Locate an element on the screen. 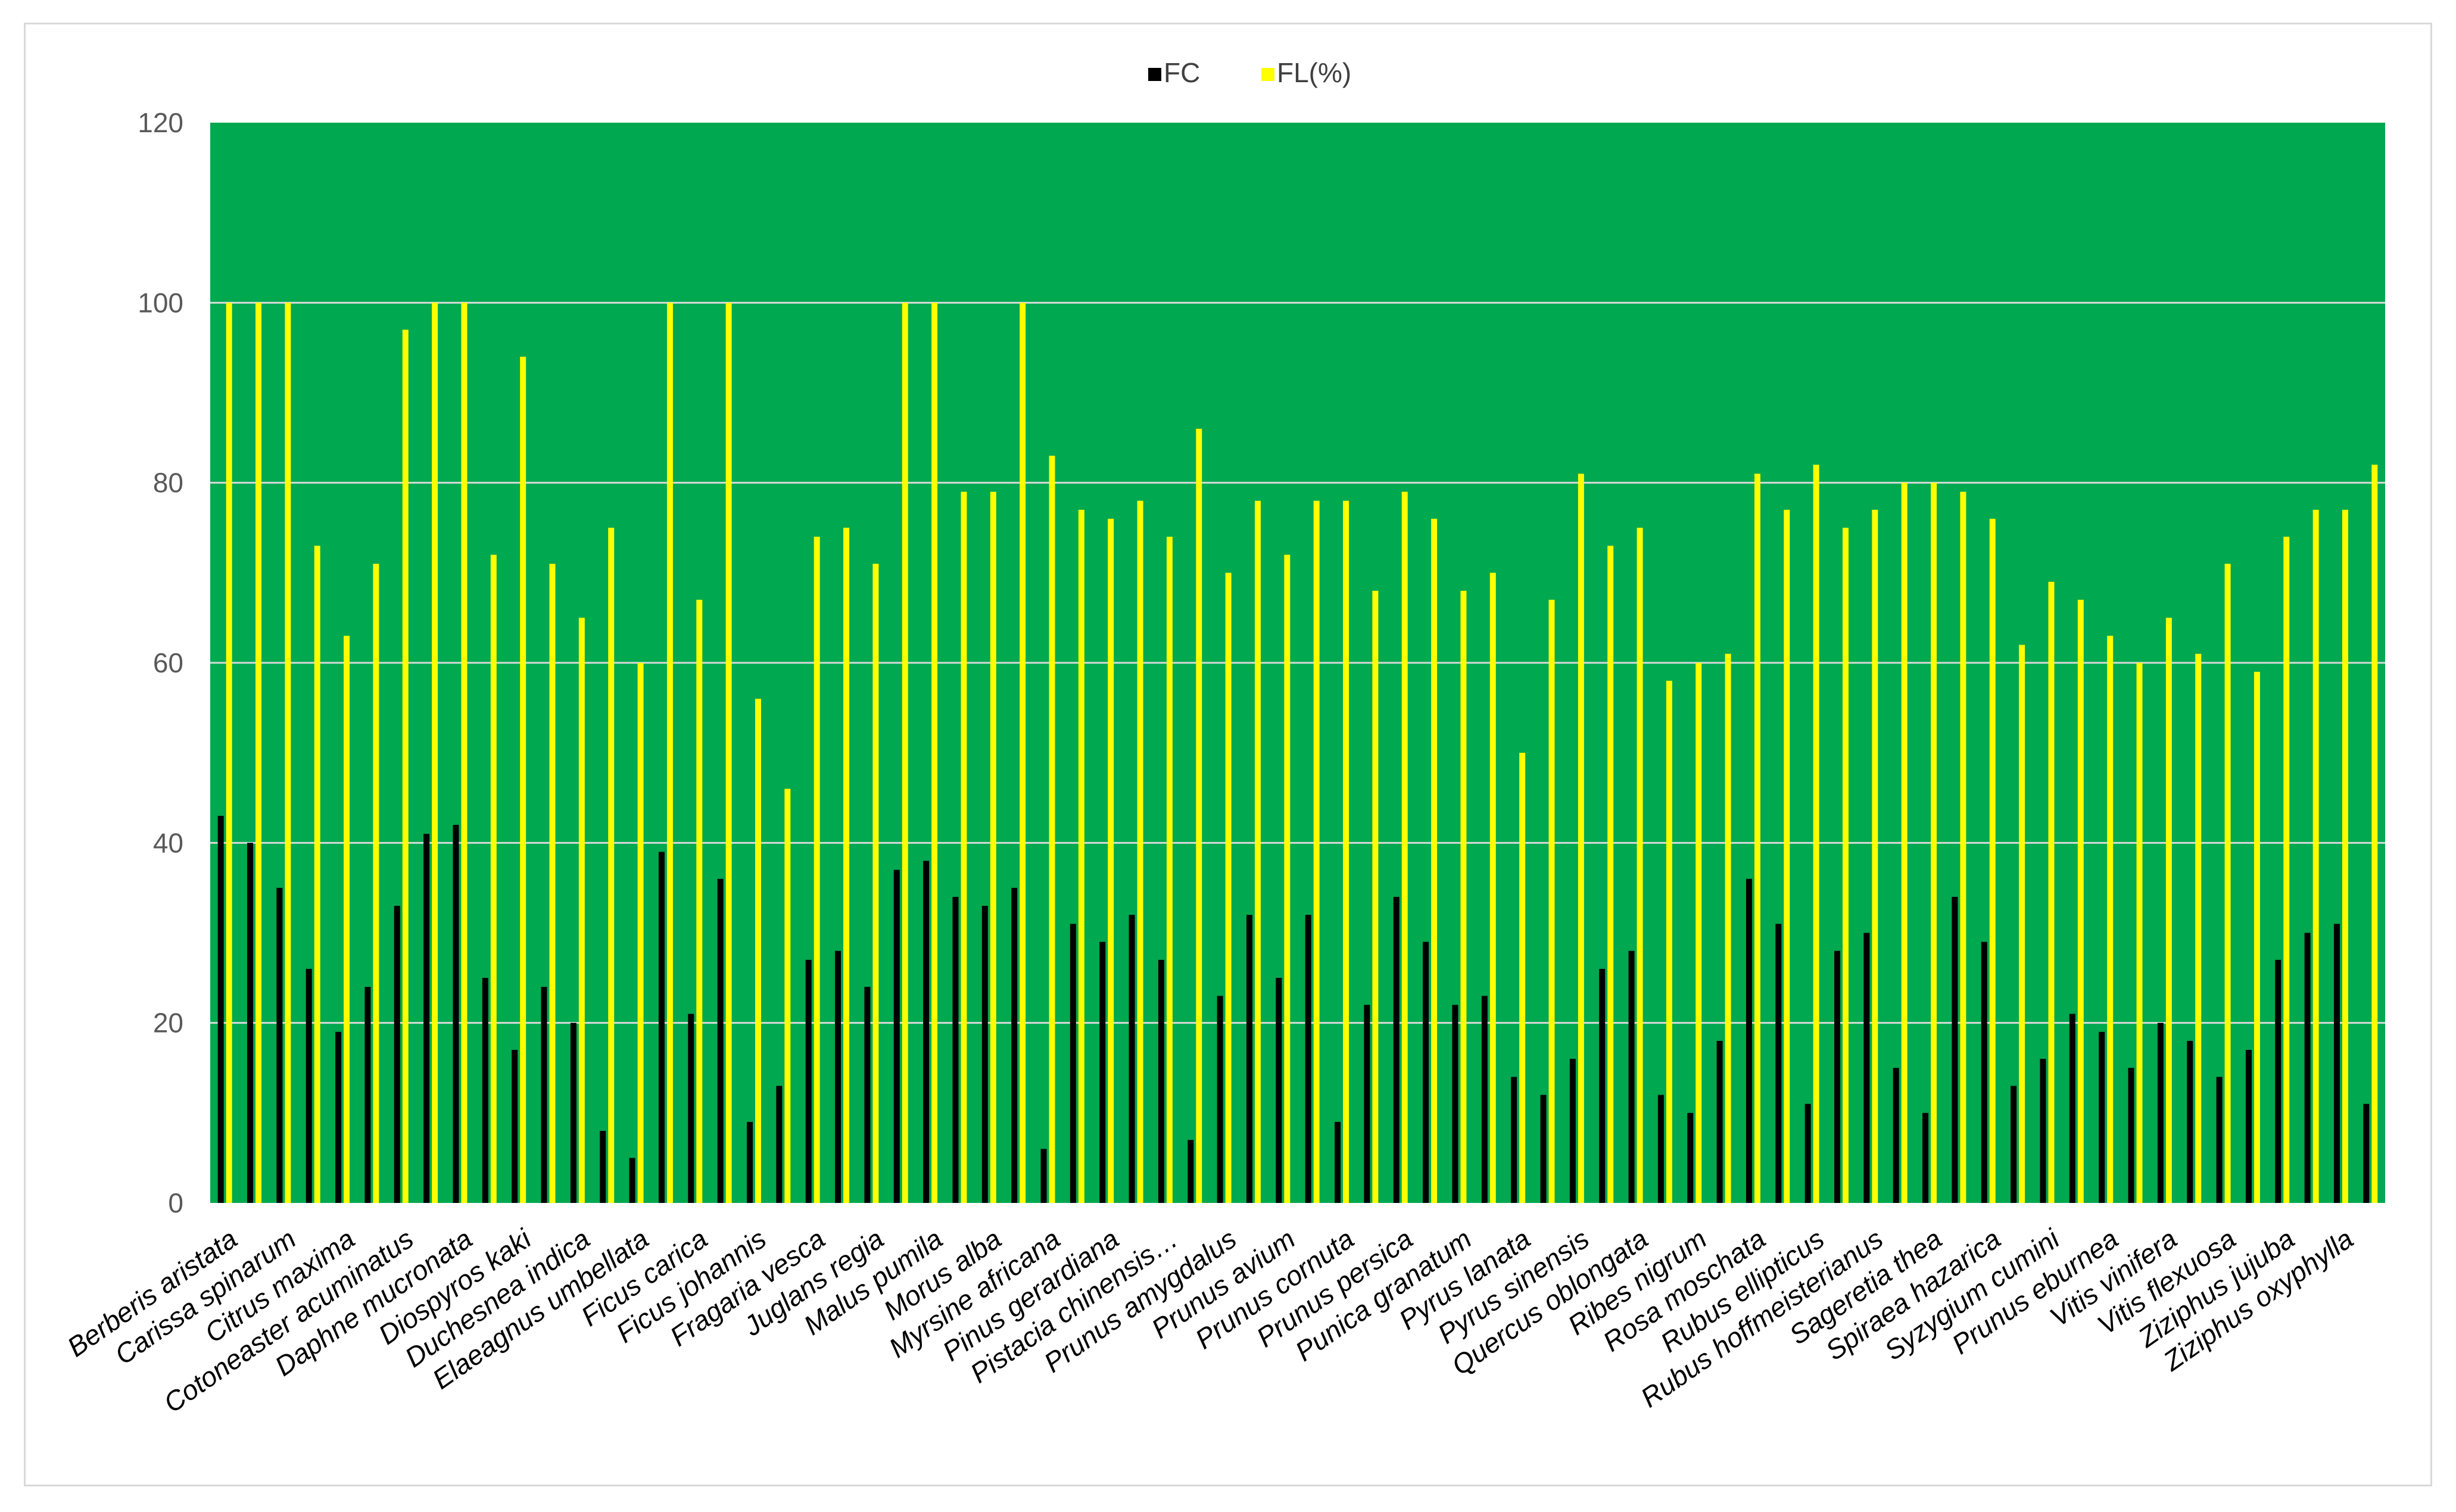 Image resolution: width=2456 pixels, height=1512 pixels. y-axis-ticks: 0 20 40 60 80 100 120 is located at coordinates (160, 662).